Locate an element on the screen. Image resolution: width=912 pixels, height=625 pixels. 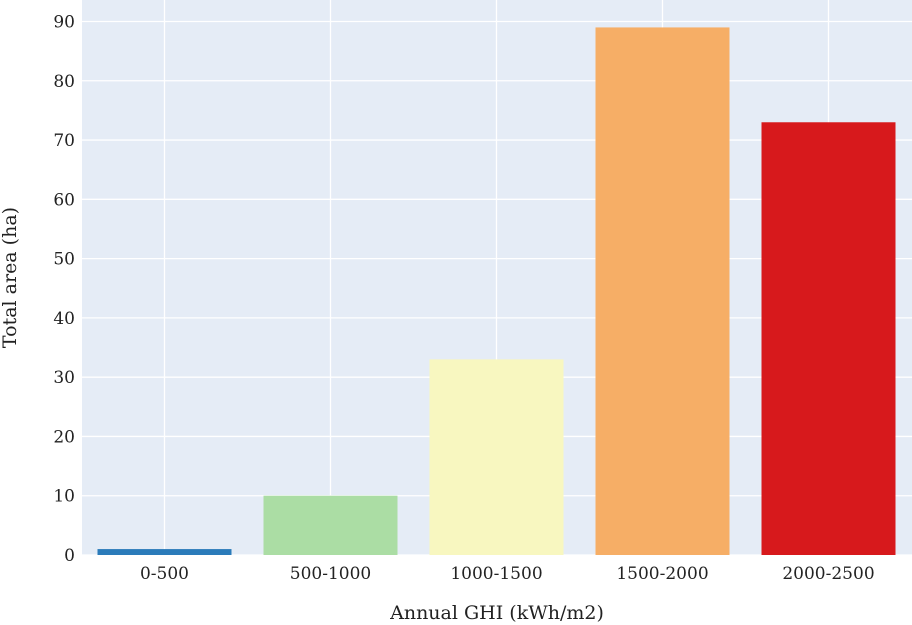
y-tick-label: 90 is located at coordinates (64, 23).